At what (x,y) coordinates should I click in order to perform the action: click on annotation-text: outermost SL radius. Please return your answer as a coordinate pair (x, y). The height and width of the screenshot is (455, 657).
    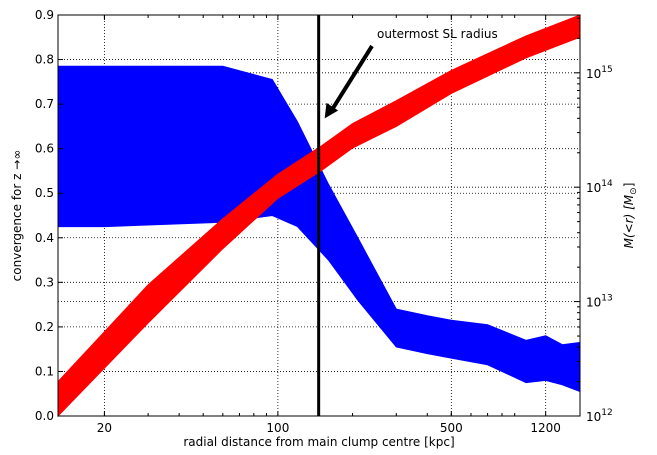
    Looking at the image, I should click on (437, 34).